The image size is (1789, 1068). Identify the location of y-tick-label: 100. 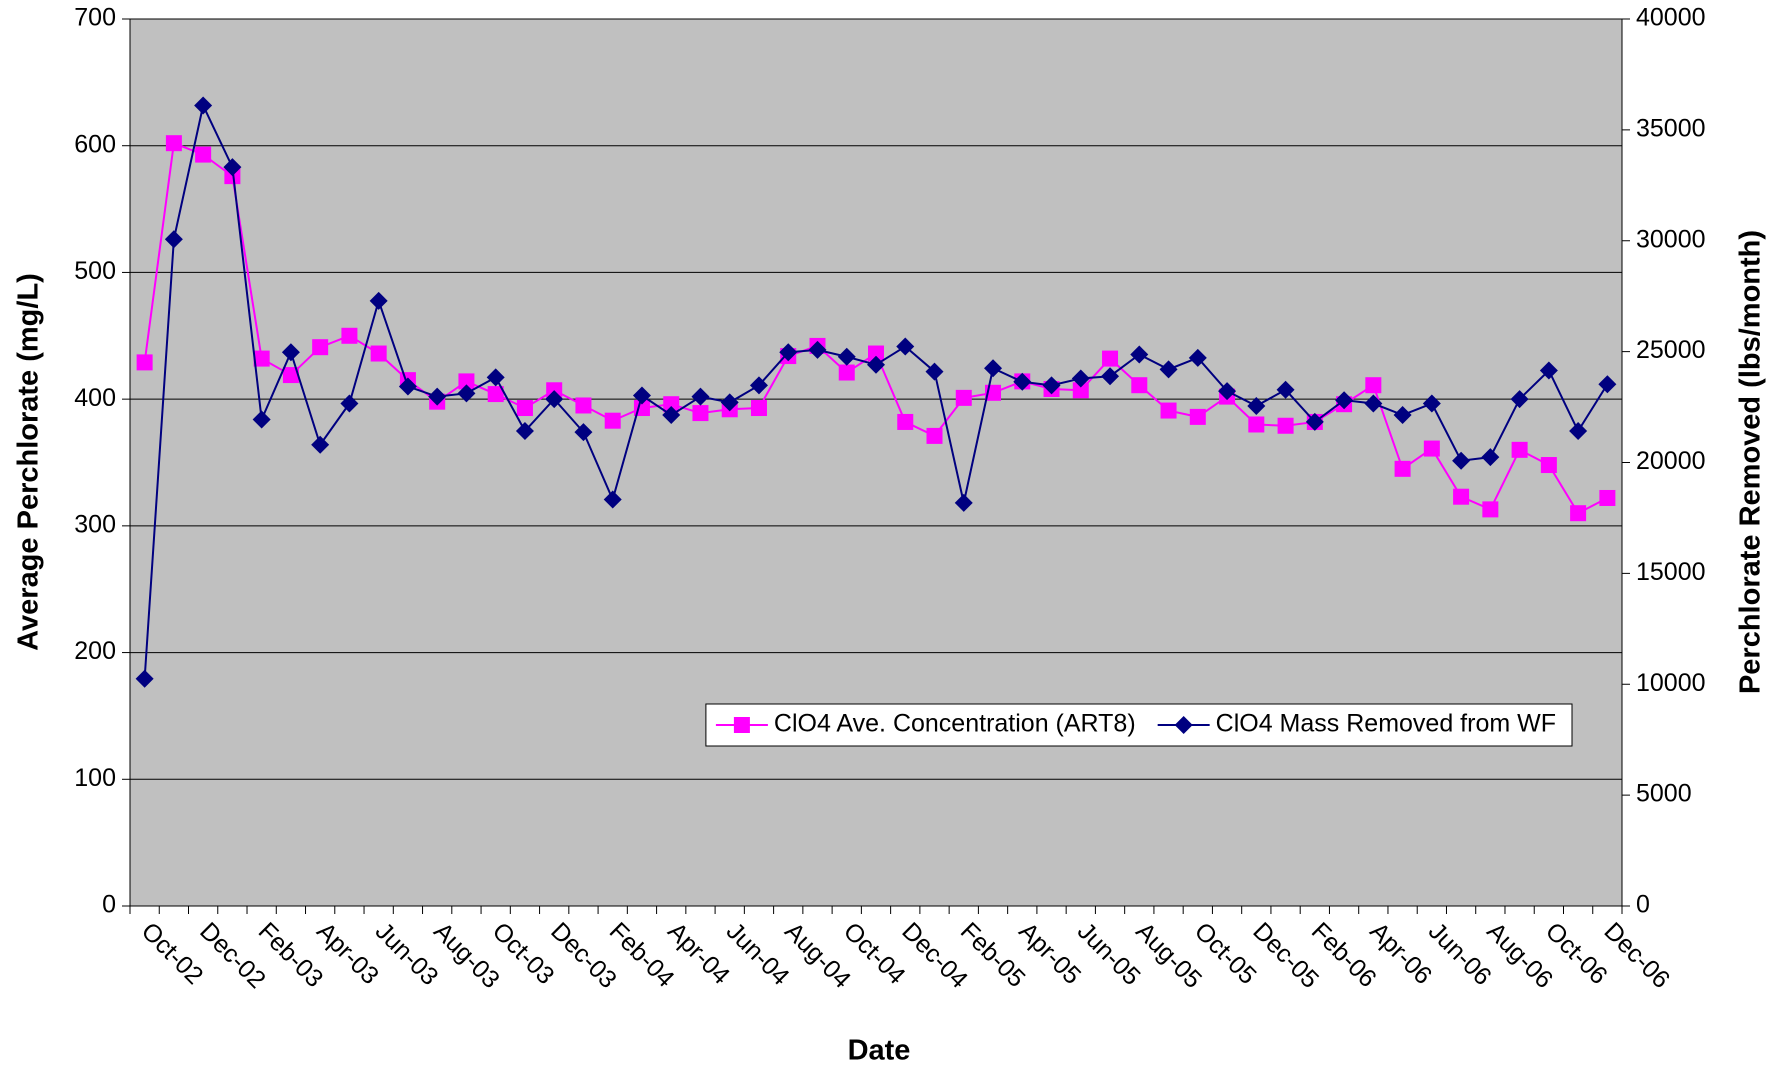
(95, 778).